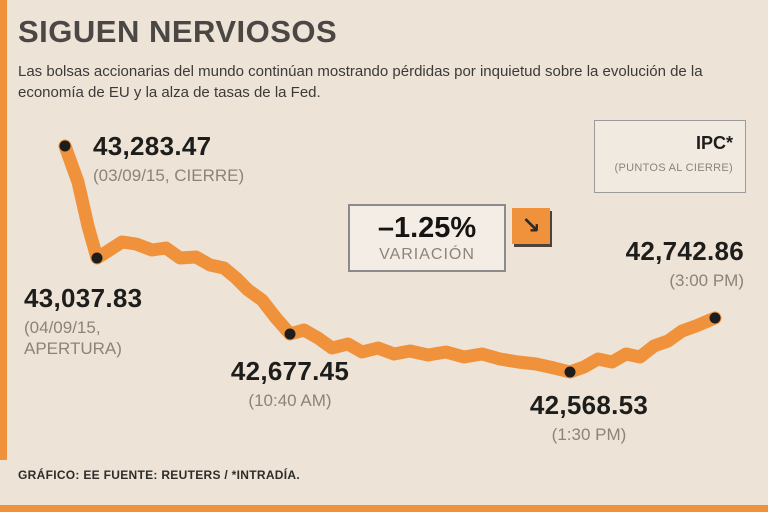  What do you see at coordinates (684, 251) in the screenshot?
I see `annotation-value: 42,742.86` at bounding box center [684, 251].